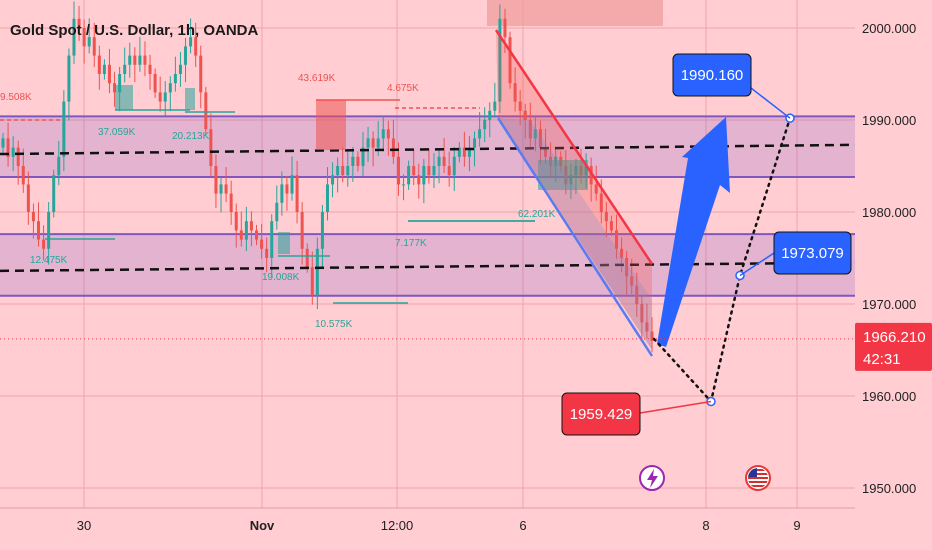 The width and height of the screenshot is (932, 550). Describe the element at coordinates (770, 103) in the screenshot. I see `target-callout-connector` at that location.